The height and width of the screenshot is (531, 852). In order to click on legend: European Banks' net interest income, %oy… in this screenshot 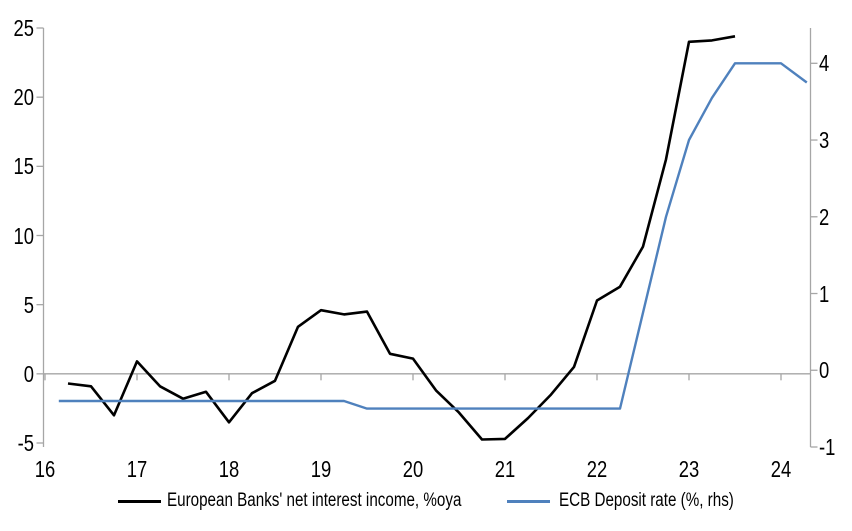, I will do `click(426, 502)`.